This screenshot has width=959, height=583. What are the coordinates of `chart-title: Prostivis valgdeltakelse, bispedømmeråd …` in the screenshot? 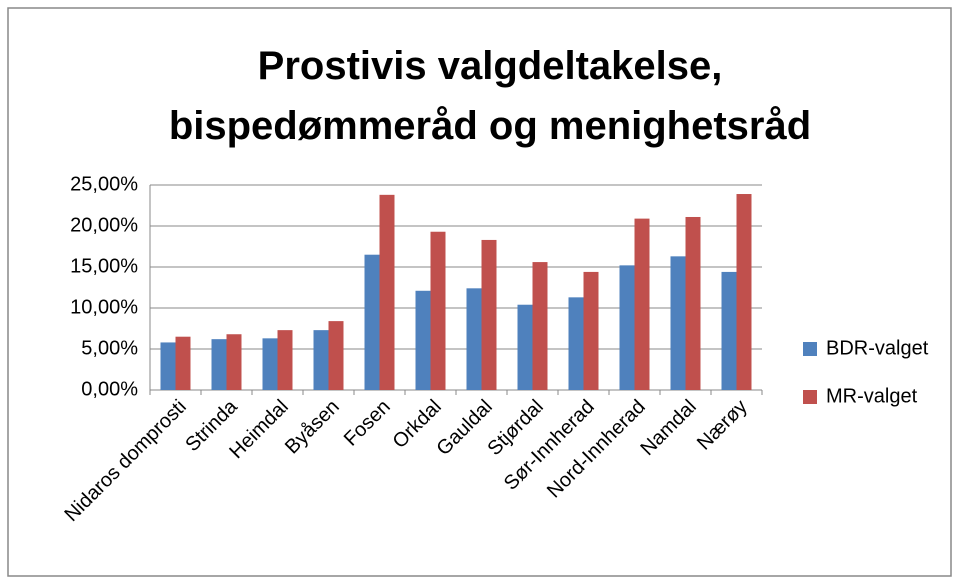 It's located at (490, 96).